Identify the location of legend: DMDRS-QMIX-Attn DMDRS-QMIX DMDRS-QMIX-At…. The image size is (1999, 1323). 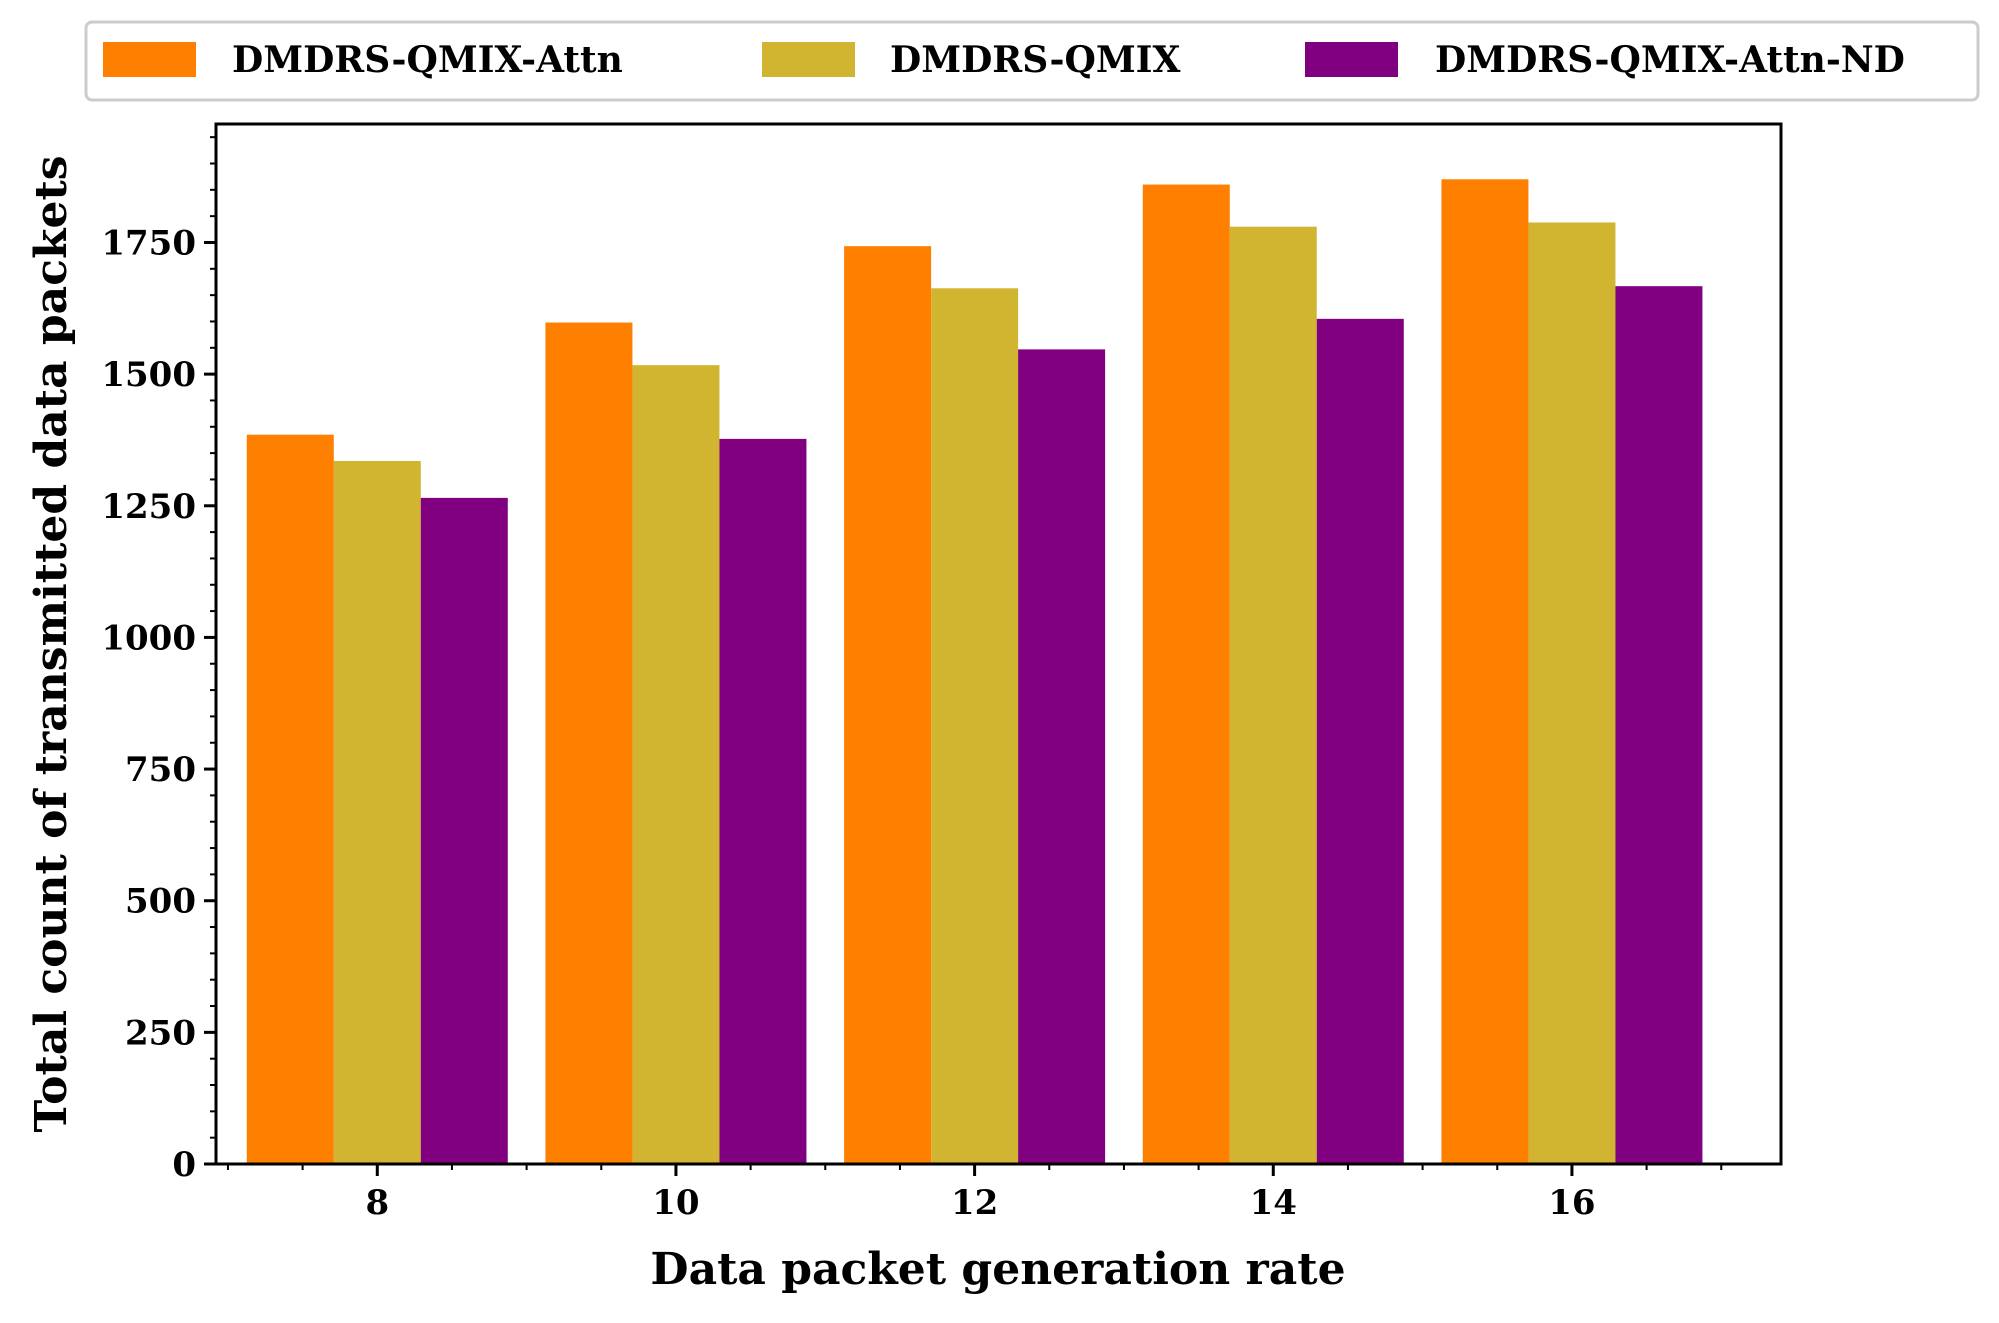
(1032, 61).